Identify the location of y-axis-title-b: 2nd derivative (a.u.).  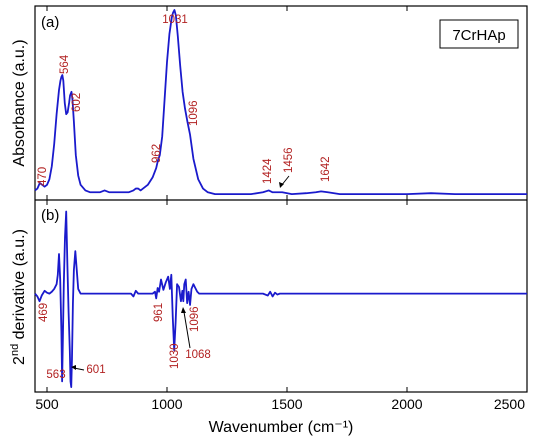
(18, 297).